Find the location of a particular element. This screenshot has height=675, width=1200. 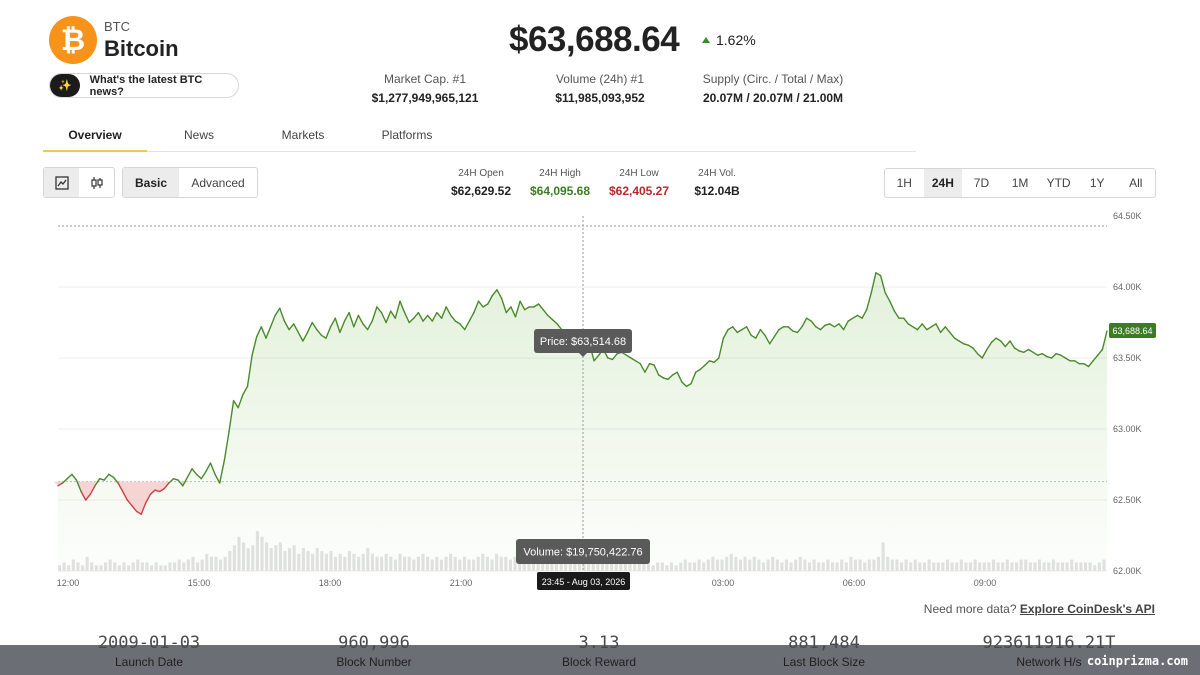

up-arrow-icon is located at coordinates (706, 40).